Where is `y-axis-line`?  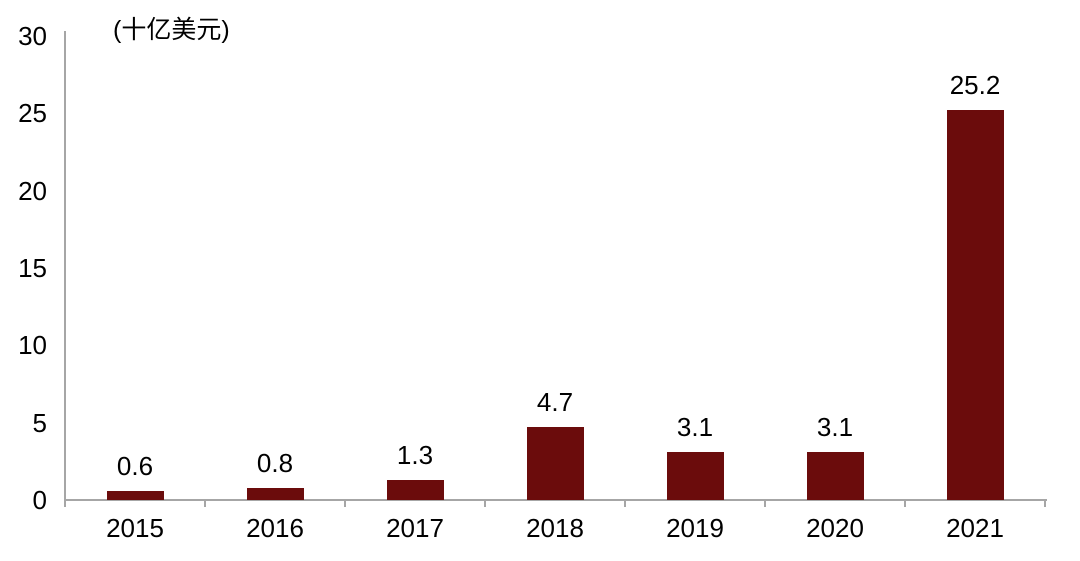
y-axis-line is located at coordinates (65, 268).